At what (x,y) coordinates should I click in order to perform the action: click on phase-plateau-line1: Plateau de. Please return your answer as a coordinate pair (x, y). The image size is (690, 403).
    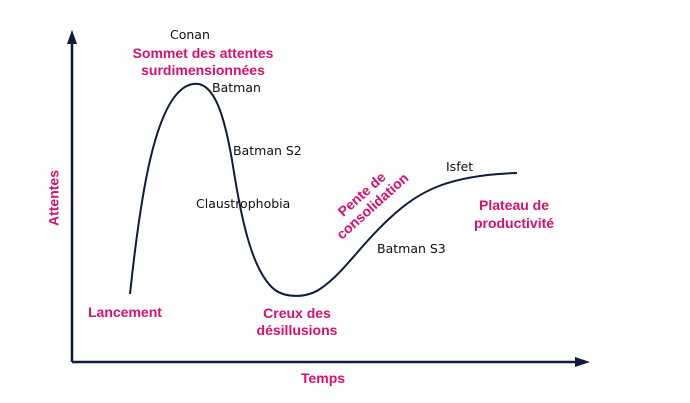
    Looking at the image, I should click on (514, 205).